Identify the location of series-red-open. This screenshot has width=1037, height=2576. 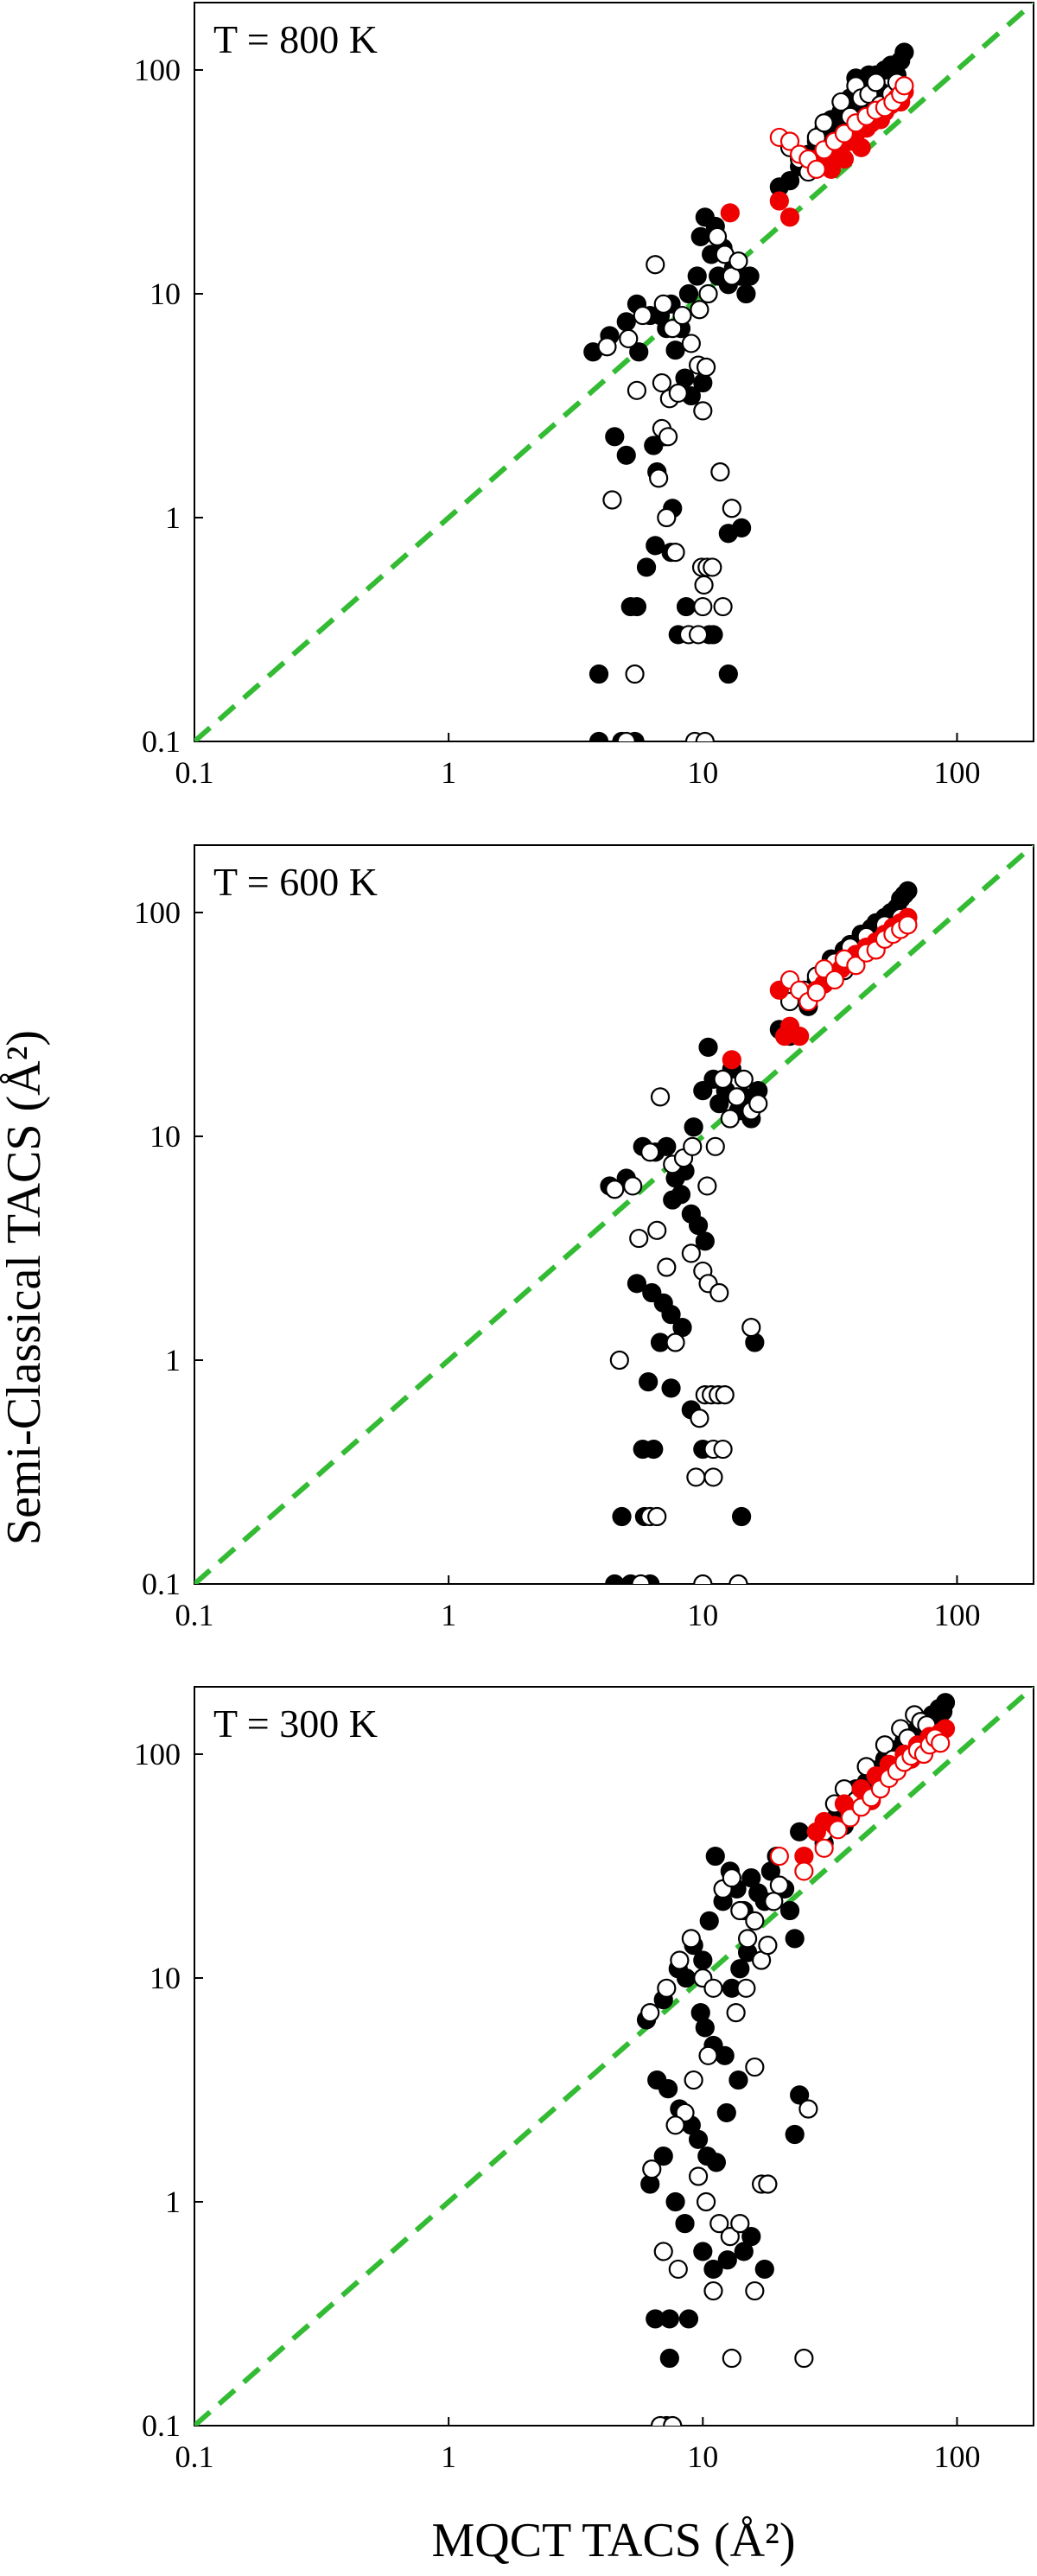
(841, 128).